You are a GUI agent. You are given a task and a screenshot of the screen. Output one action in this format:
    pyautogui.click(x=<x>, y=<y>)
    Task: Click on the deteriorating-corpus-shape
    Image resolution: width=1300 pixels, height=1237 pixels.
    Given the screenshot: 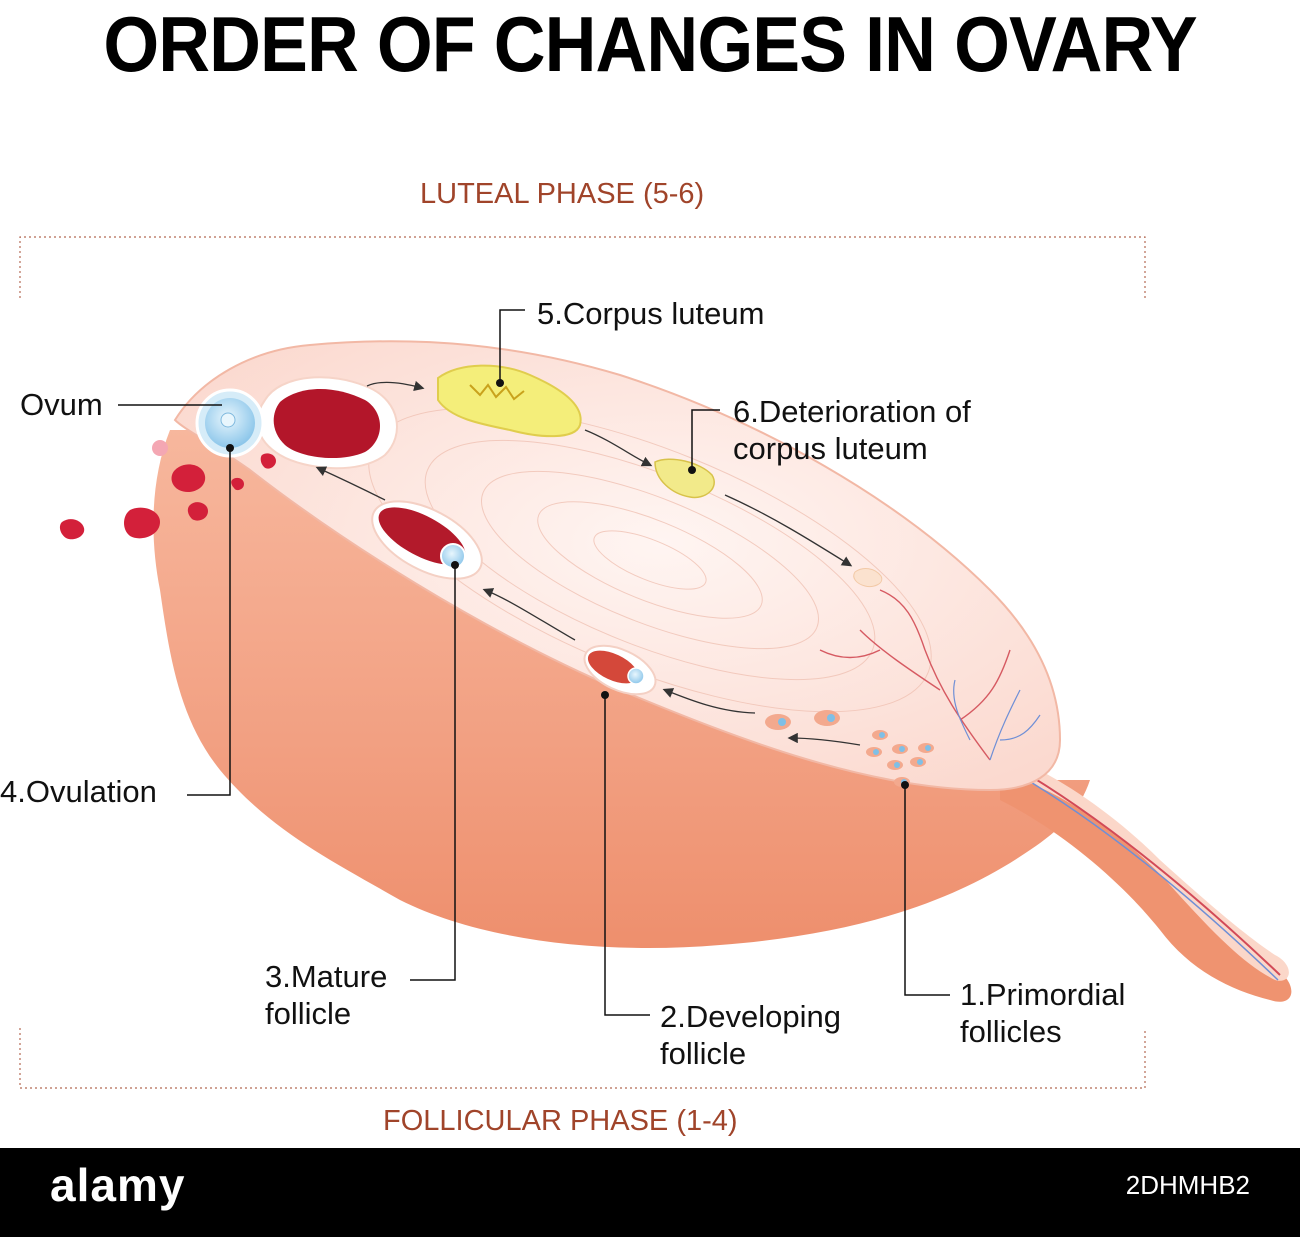 What is the action you would take?
    pyautogui.click(x=684, y=478)
    